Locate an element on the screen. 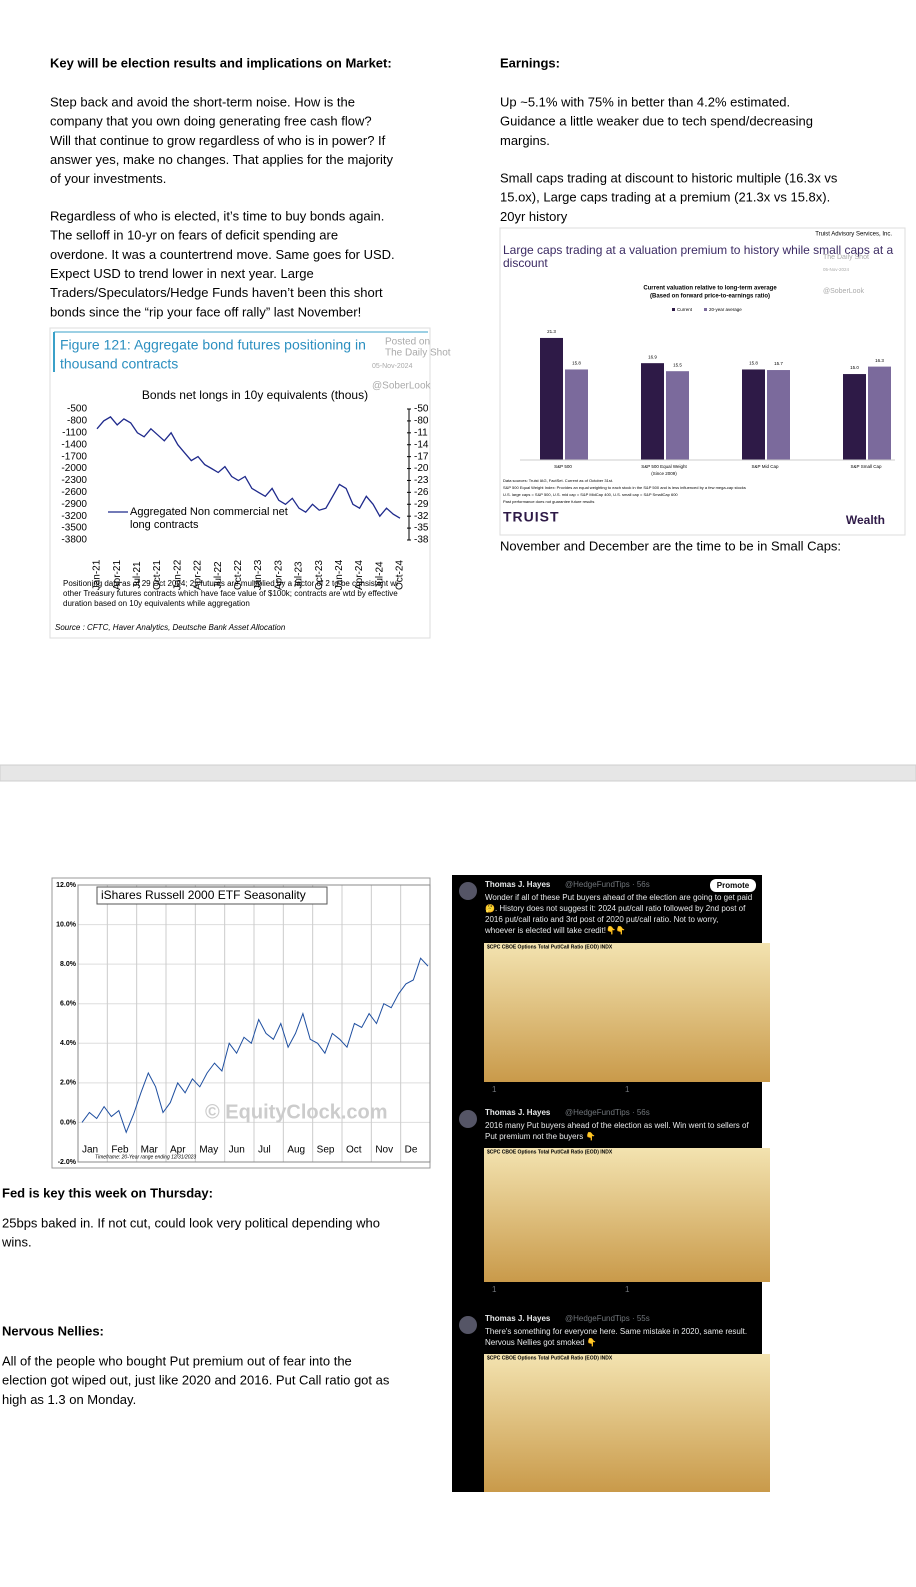 This screenshot has height=1587, width=916. y-tick-label: -2600 is located at coordinates (74, 492).